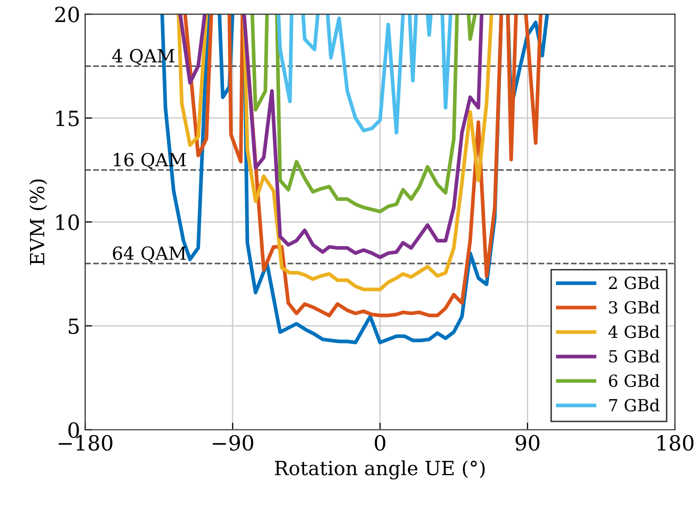 The image size is (698, 505). I want to click on y-tick-label: 5, so click(73, 326).